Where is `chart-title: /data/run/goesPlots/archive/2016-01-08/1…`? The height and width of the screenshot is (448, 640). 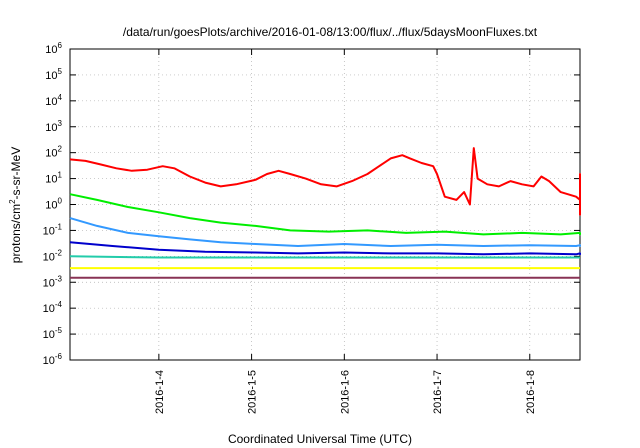
chart-title: /data/run/goesPlots/archive/2016-01-08/1… is located at coordinates (330, 32).